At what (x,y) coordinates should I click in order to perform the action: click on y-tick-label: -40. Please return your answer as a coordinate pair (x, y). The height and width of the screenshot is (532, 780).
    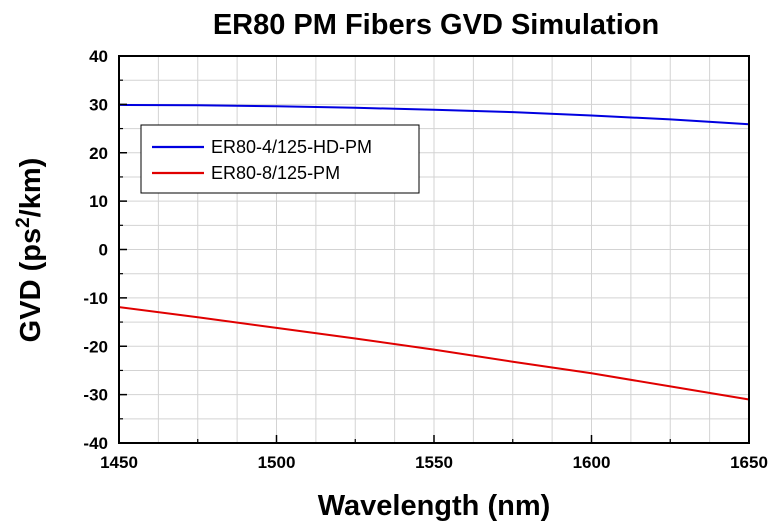
    Looking at the image, I should click on (95, 443).